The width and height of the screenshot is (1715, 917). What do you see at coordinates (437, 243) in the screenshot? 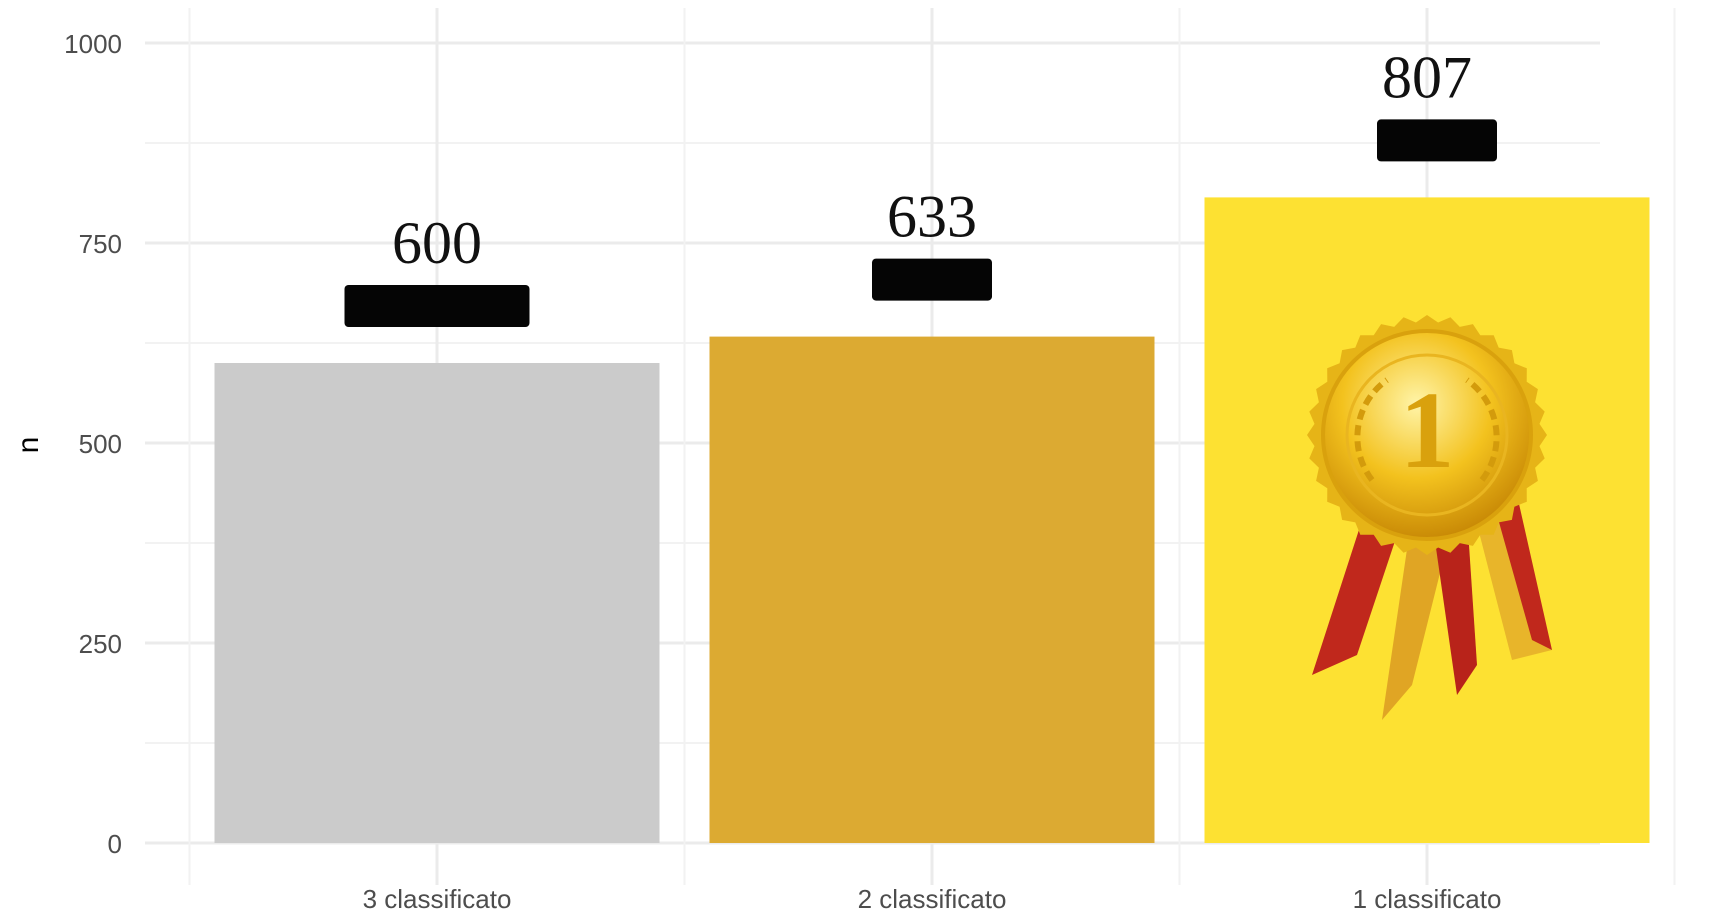
I see `value-label-1: 600` at bounding box center [437, 243].